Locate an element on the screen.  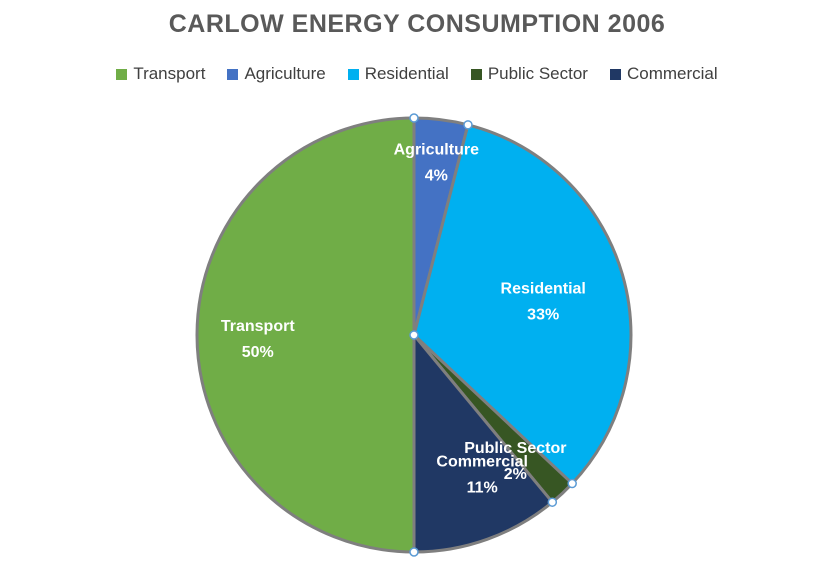
legend-label-residential: Residential is located at coordinates (406, 73).